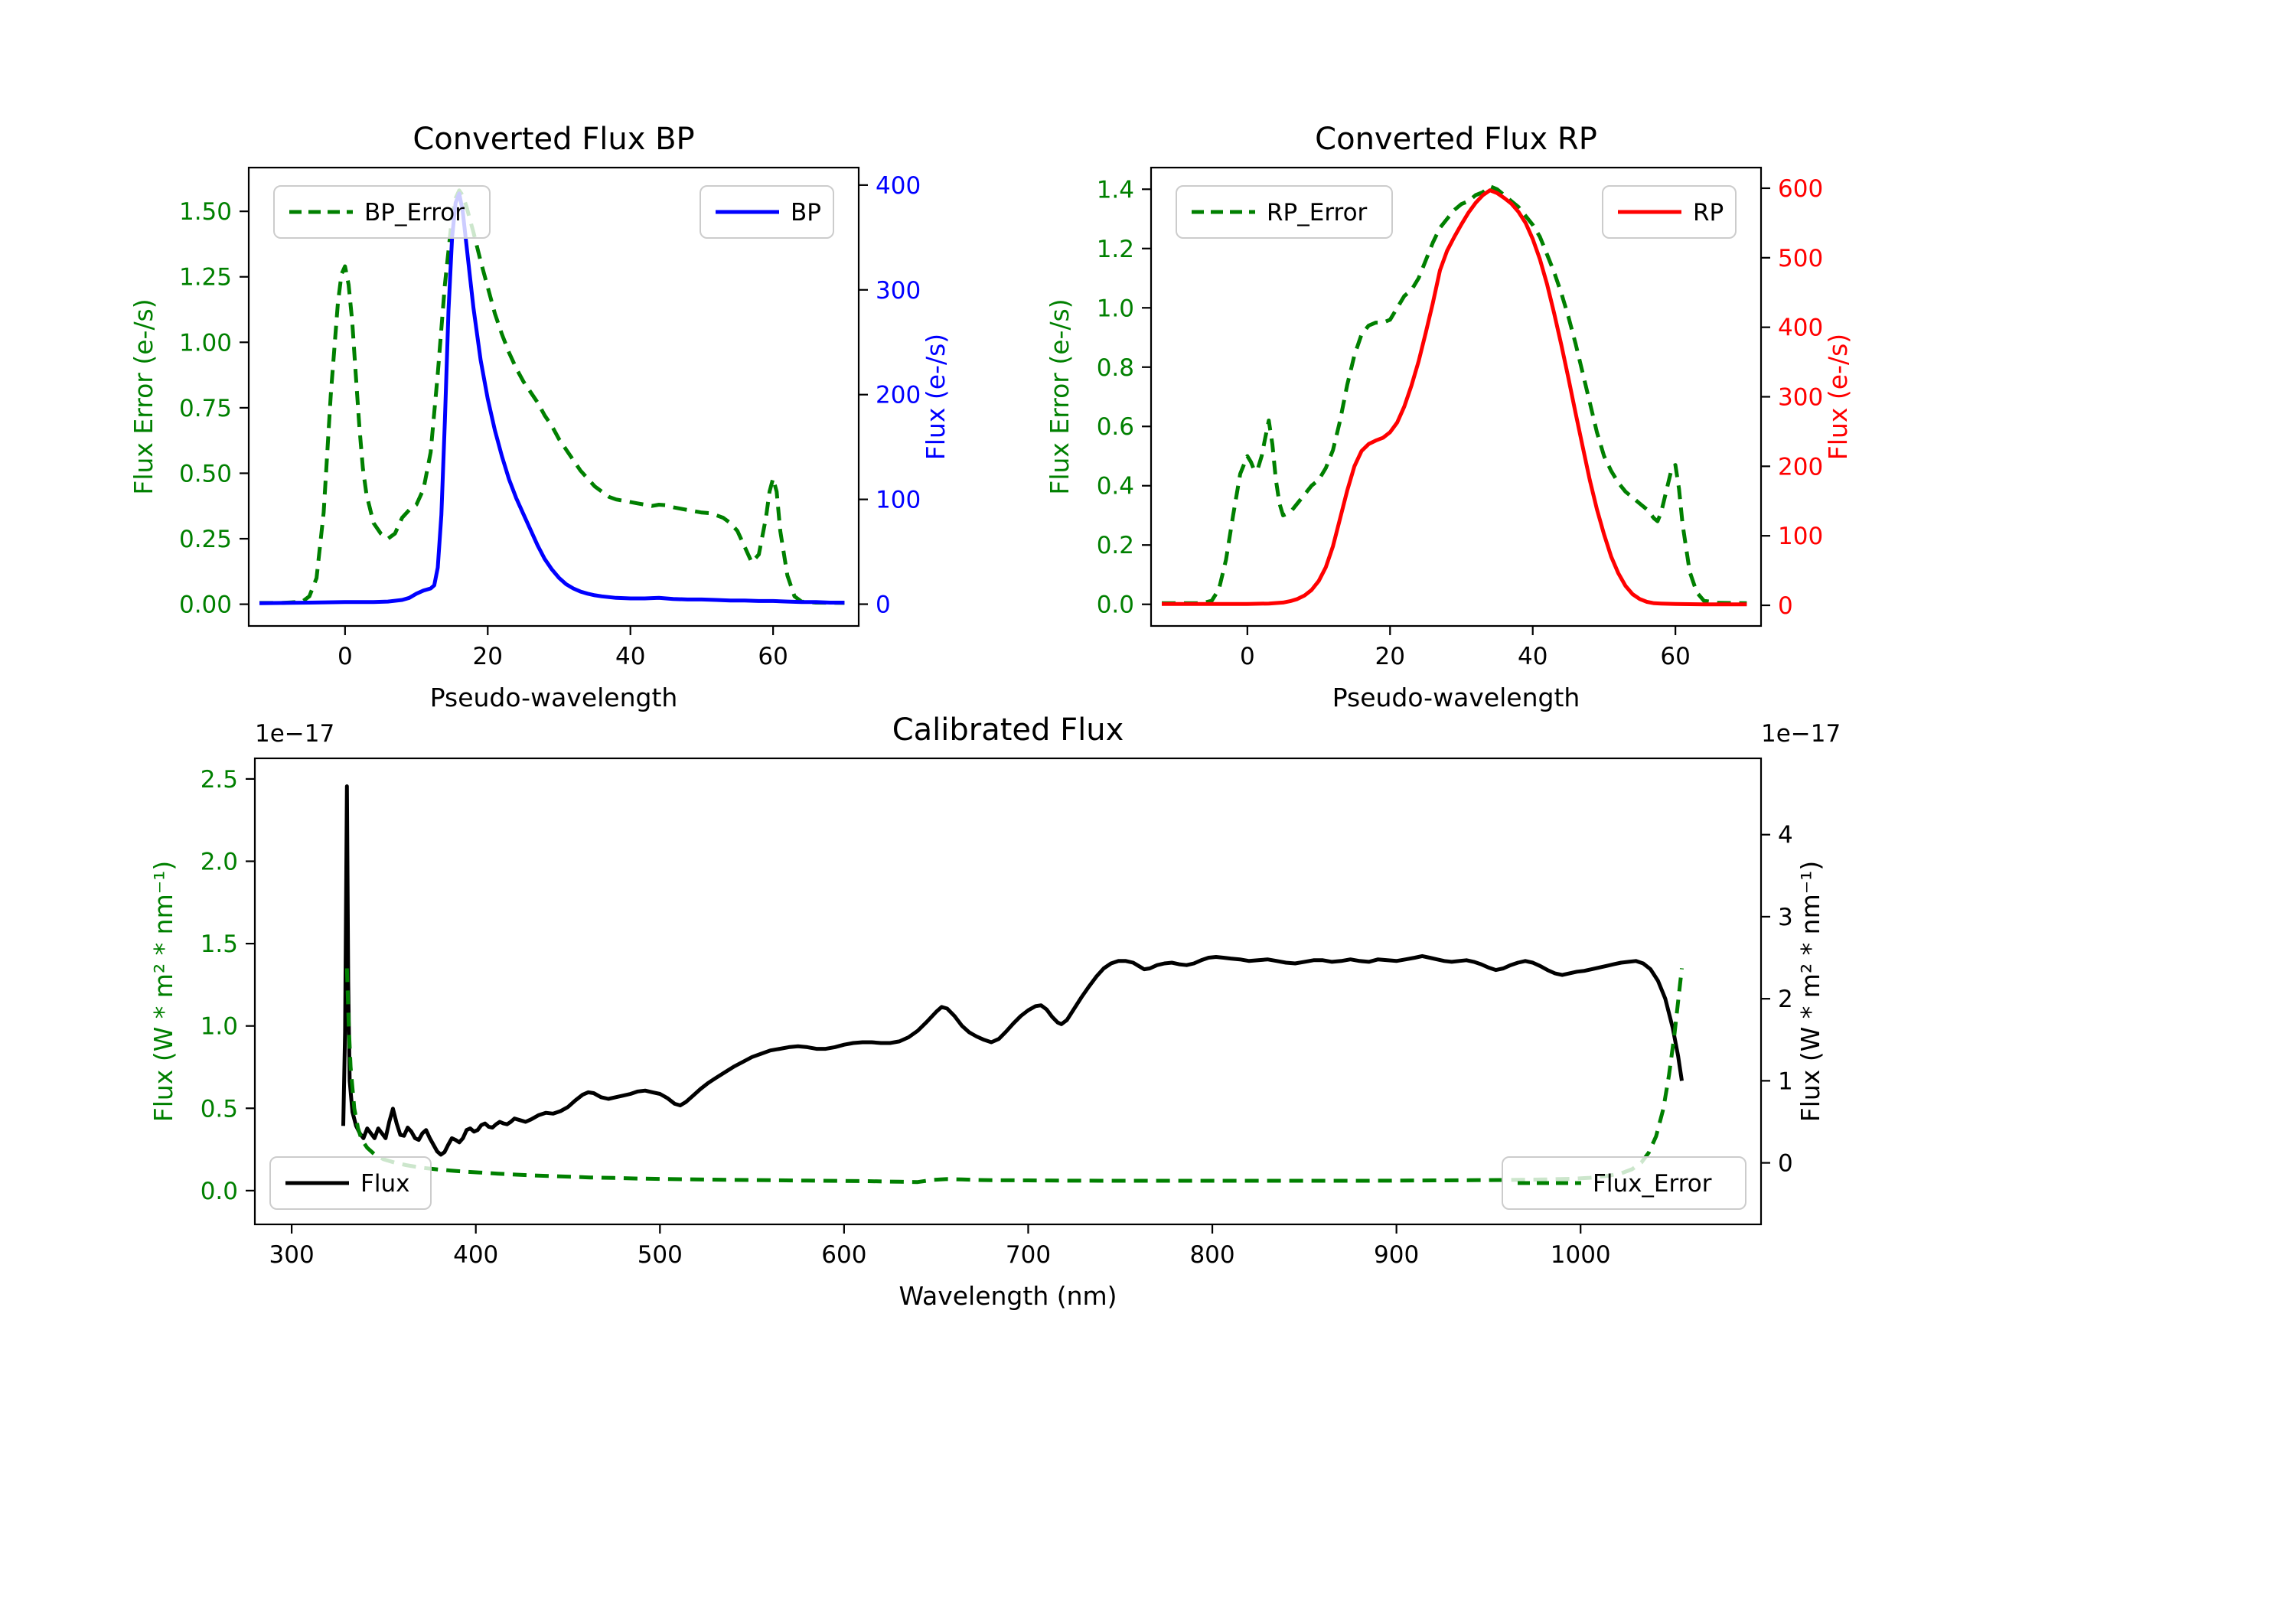  I want to click on calibrated-offset-right: 1e−17, so click(1801, 734).